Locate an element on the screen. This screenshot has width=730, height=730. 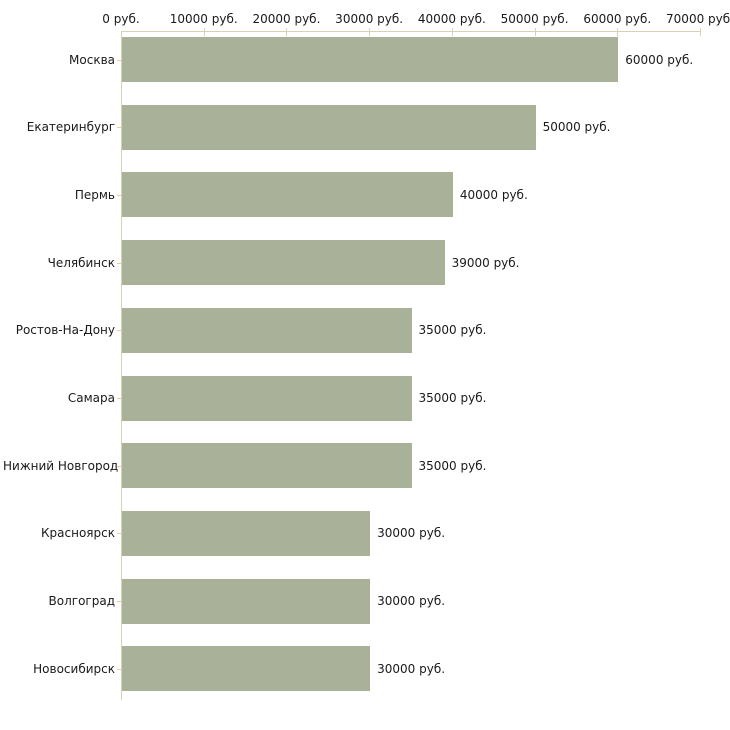
category-label: Ростов-На-Дону is located at coordinates (65, 330).